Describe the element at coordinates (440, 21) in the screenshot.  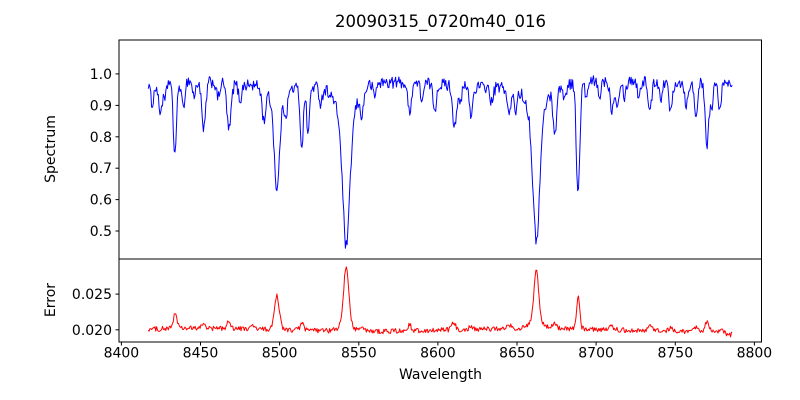
I see `chart-title: 20090315_0720m40_016` at that location.